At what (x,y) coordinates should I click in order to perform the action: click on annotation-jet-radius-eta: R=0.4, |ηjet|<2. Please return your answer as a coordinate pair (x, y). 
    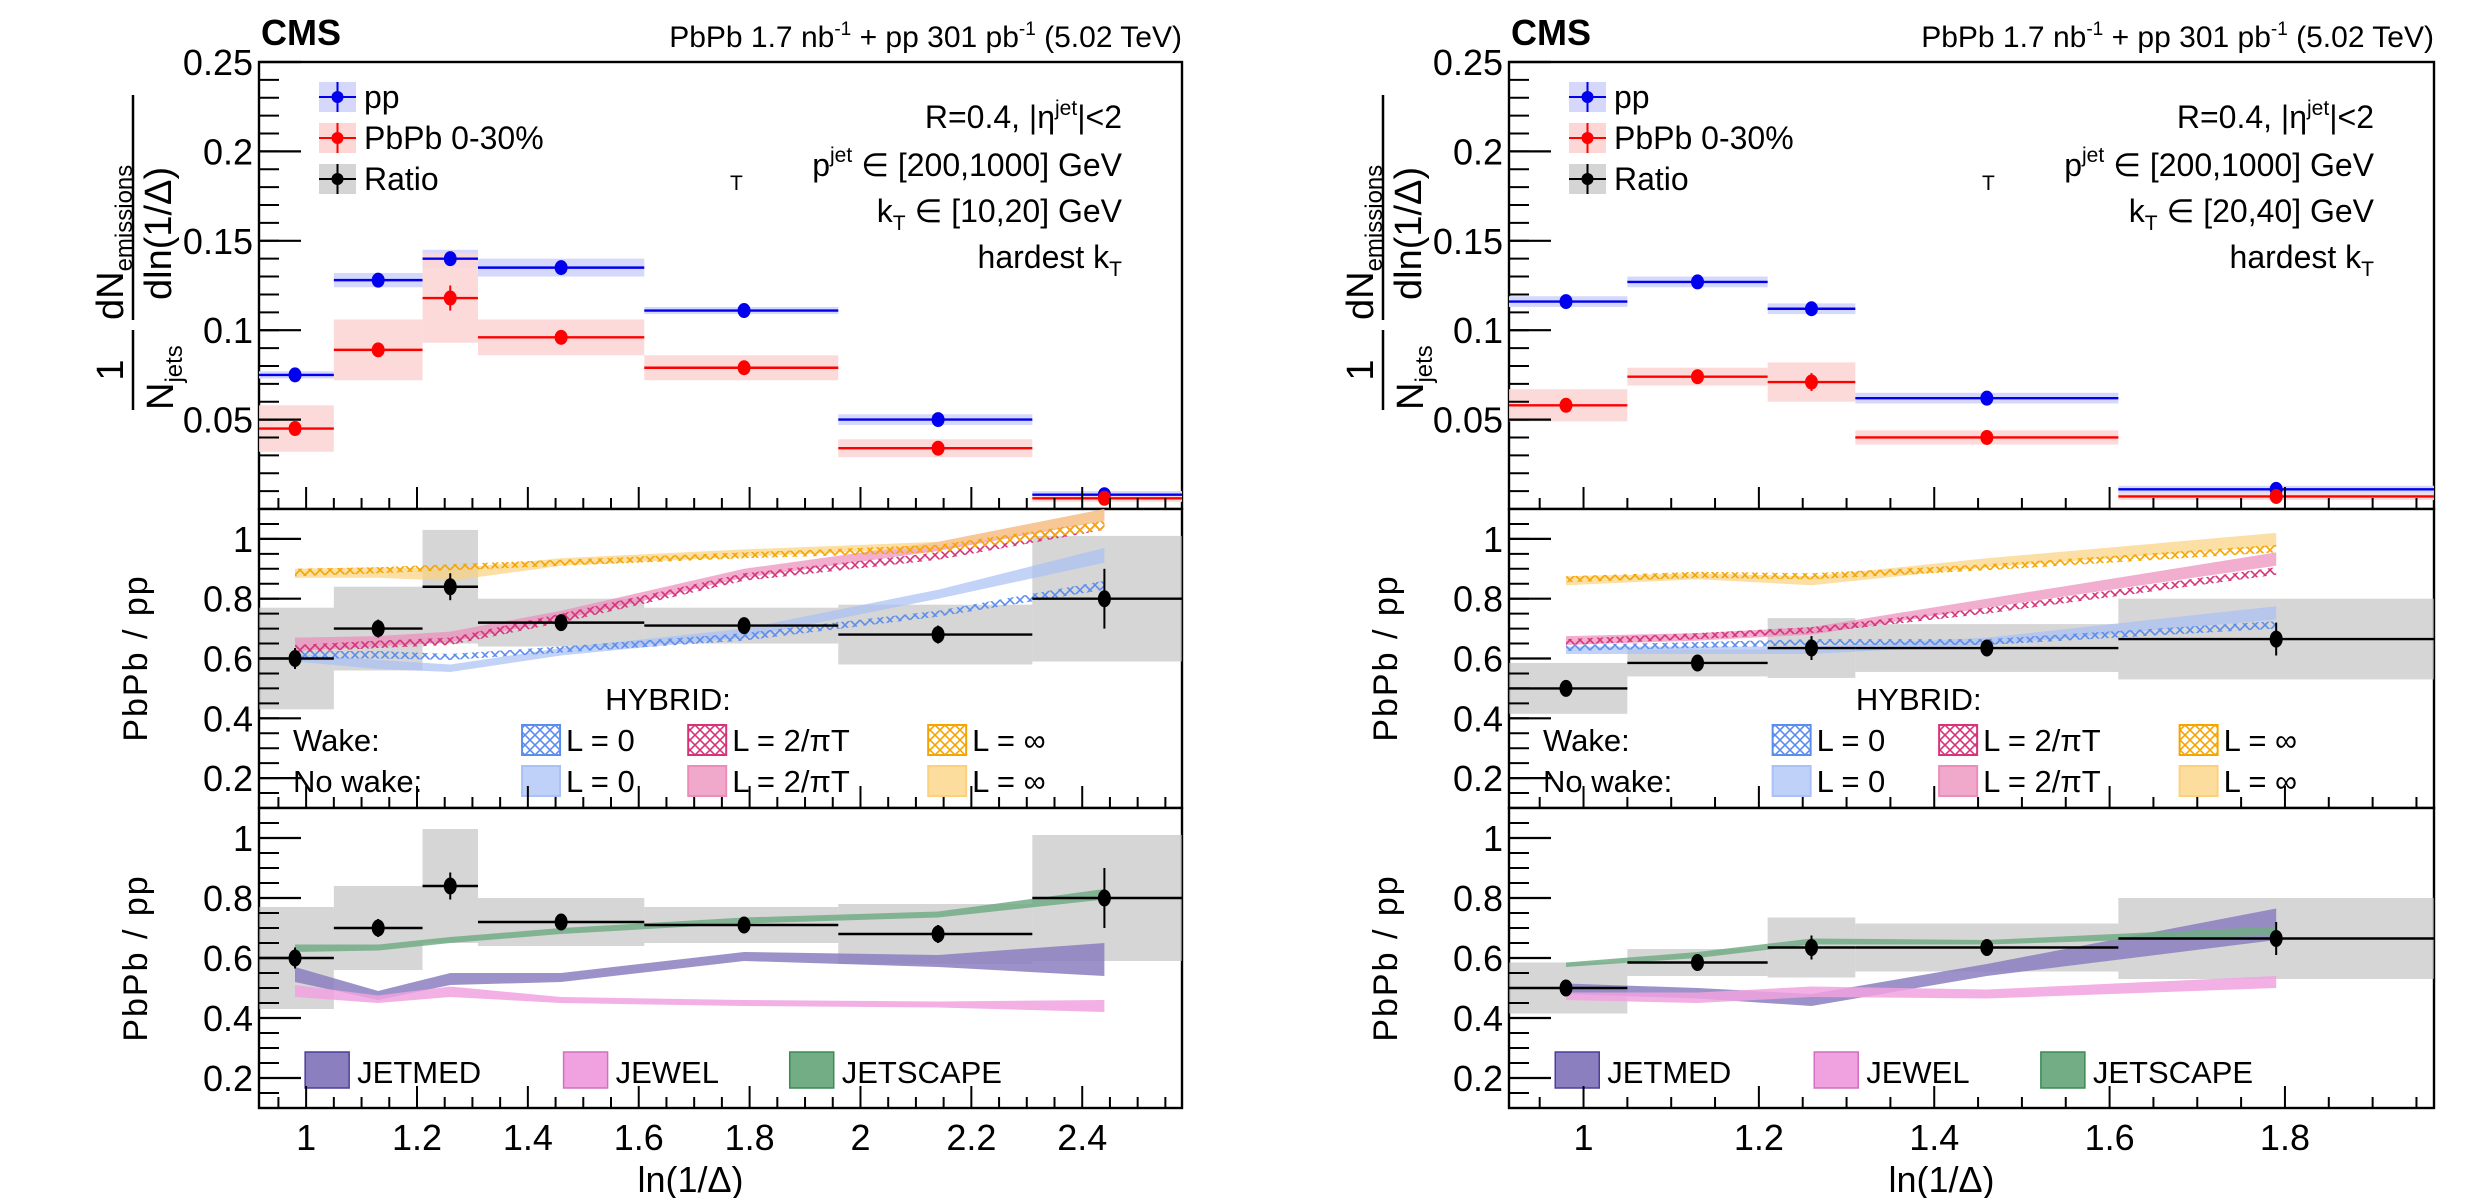
    Looking at the image, I should click on (1023, 116).